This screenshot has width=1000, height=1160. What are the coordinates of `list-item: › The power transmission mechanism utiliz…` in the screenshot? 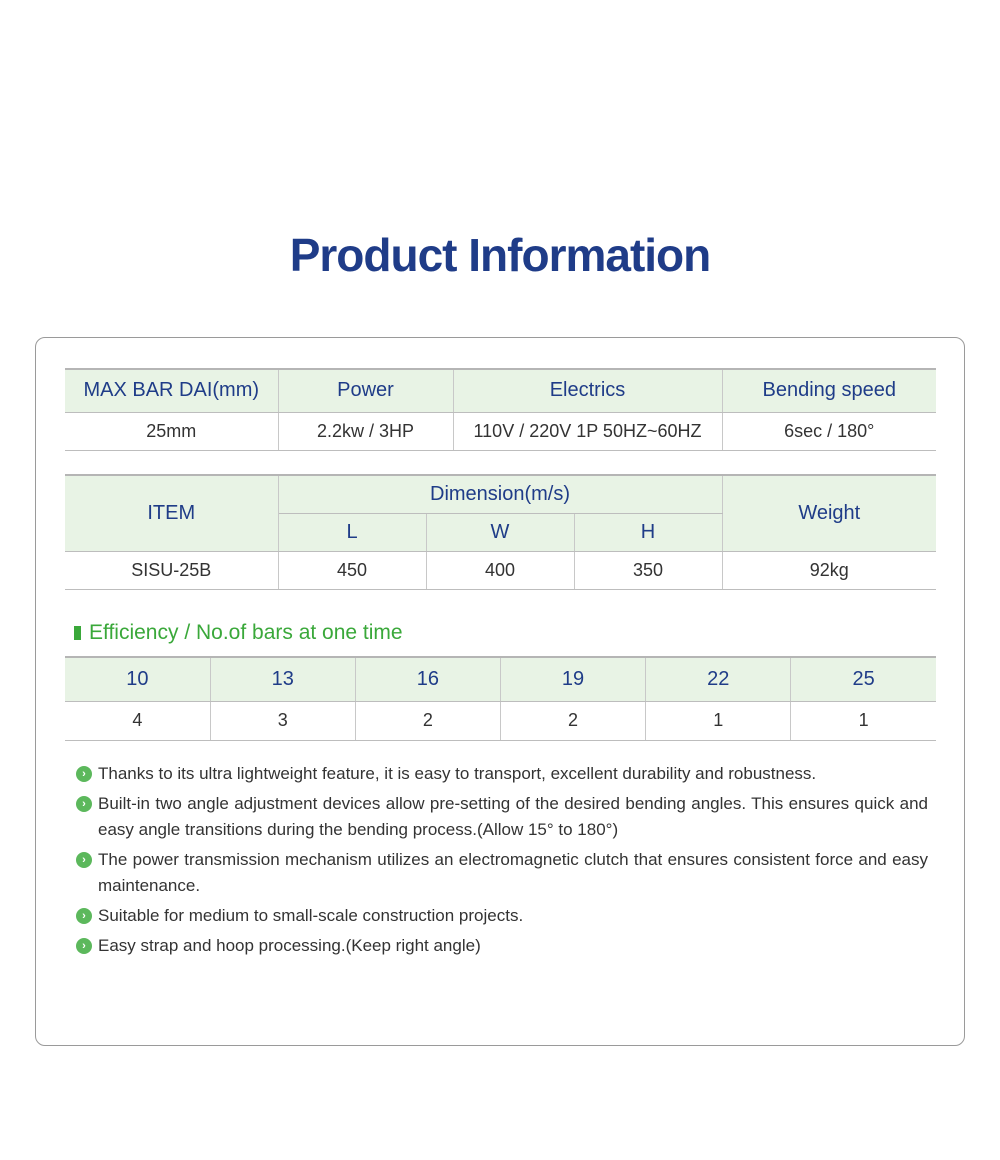 It's located at (502, 873).